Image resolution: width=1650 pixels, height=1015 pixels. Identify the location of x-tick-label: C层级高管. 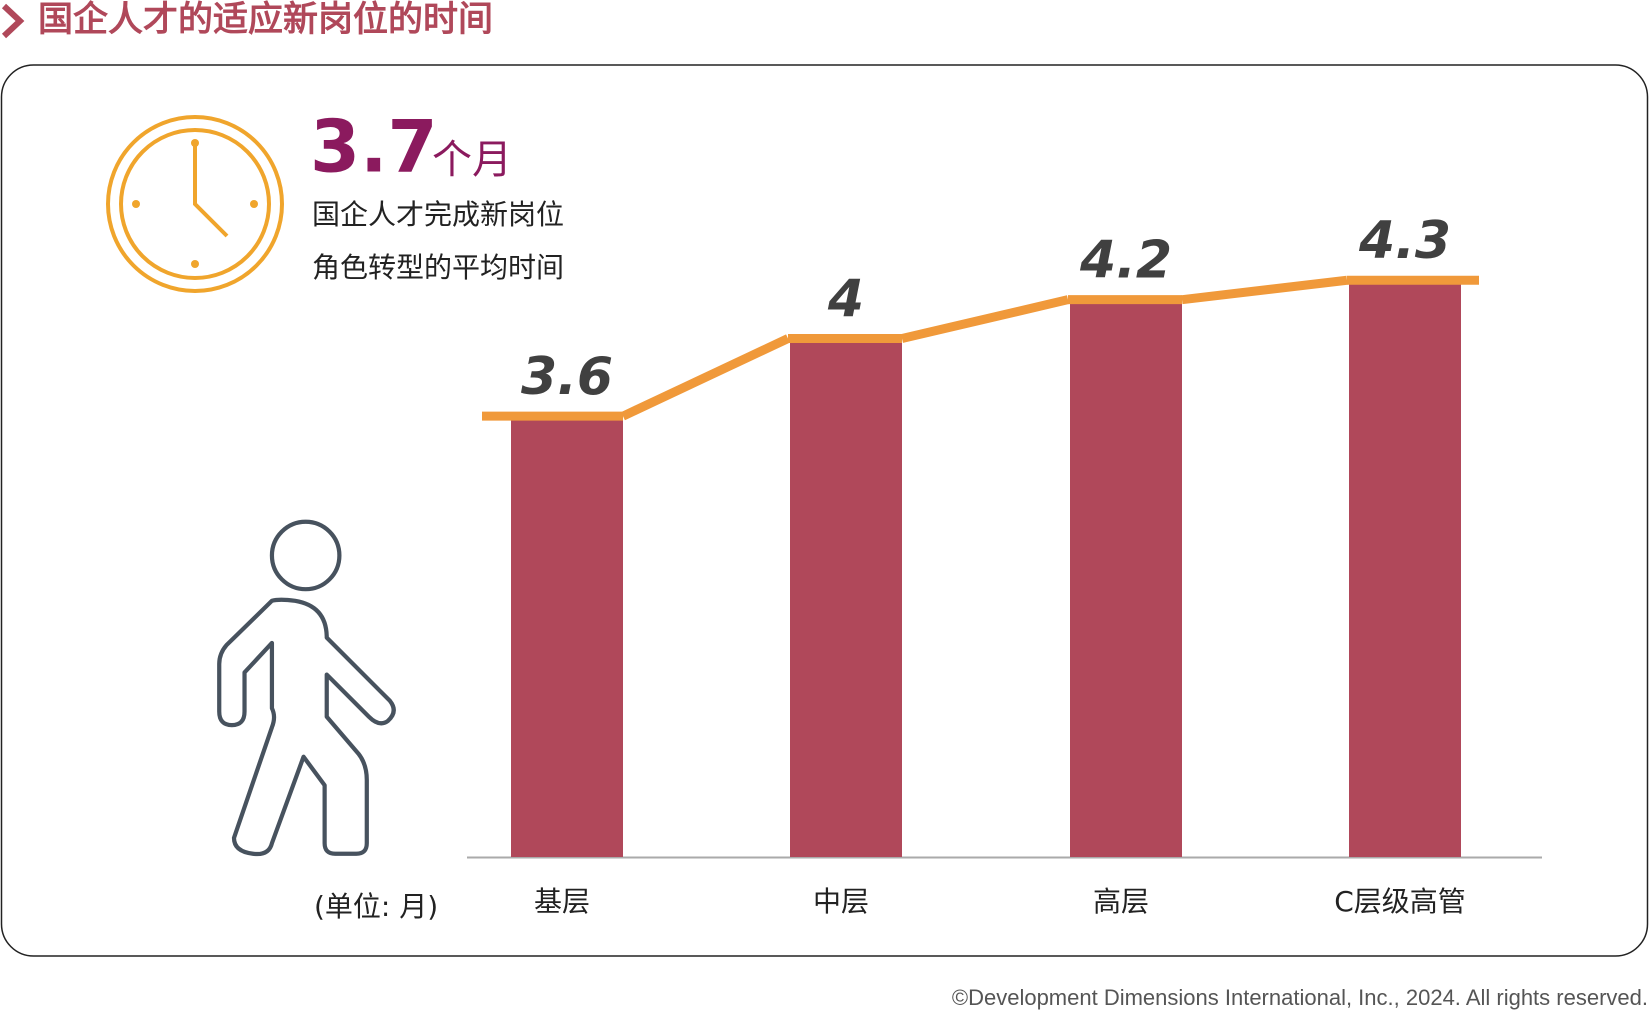
(1400, 901).